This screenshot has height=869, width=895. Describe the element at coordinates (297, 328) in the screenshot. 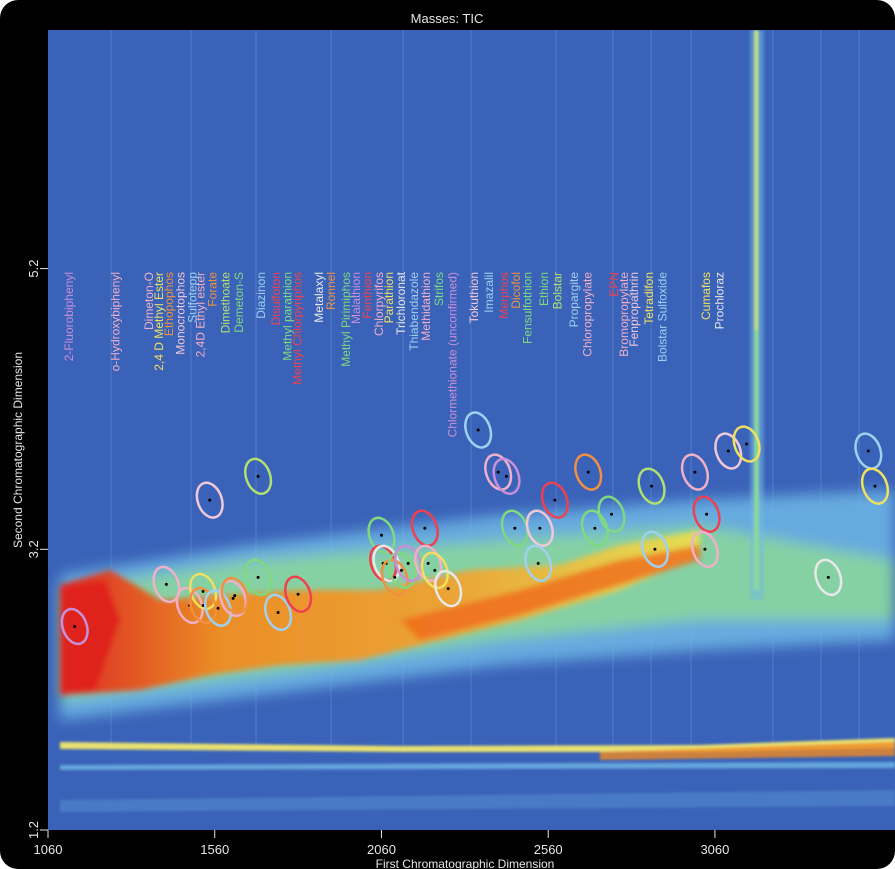

I see `compound-label: Methyl Chlorpyriphos` at that location.